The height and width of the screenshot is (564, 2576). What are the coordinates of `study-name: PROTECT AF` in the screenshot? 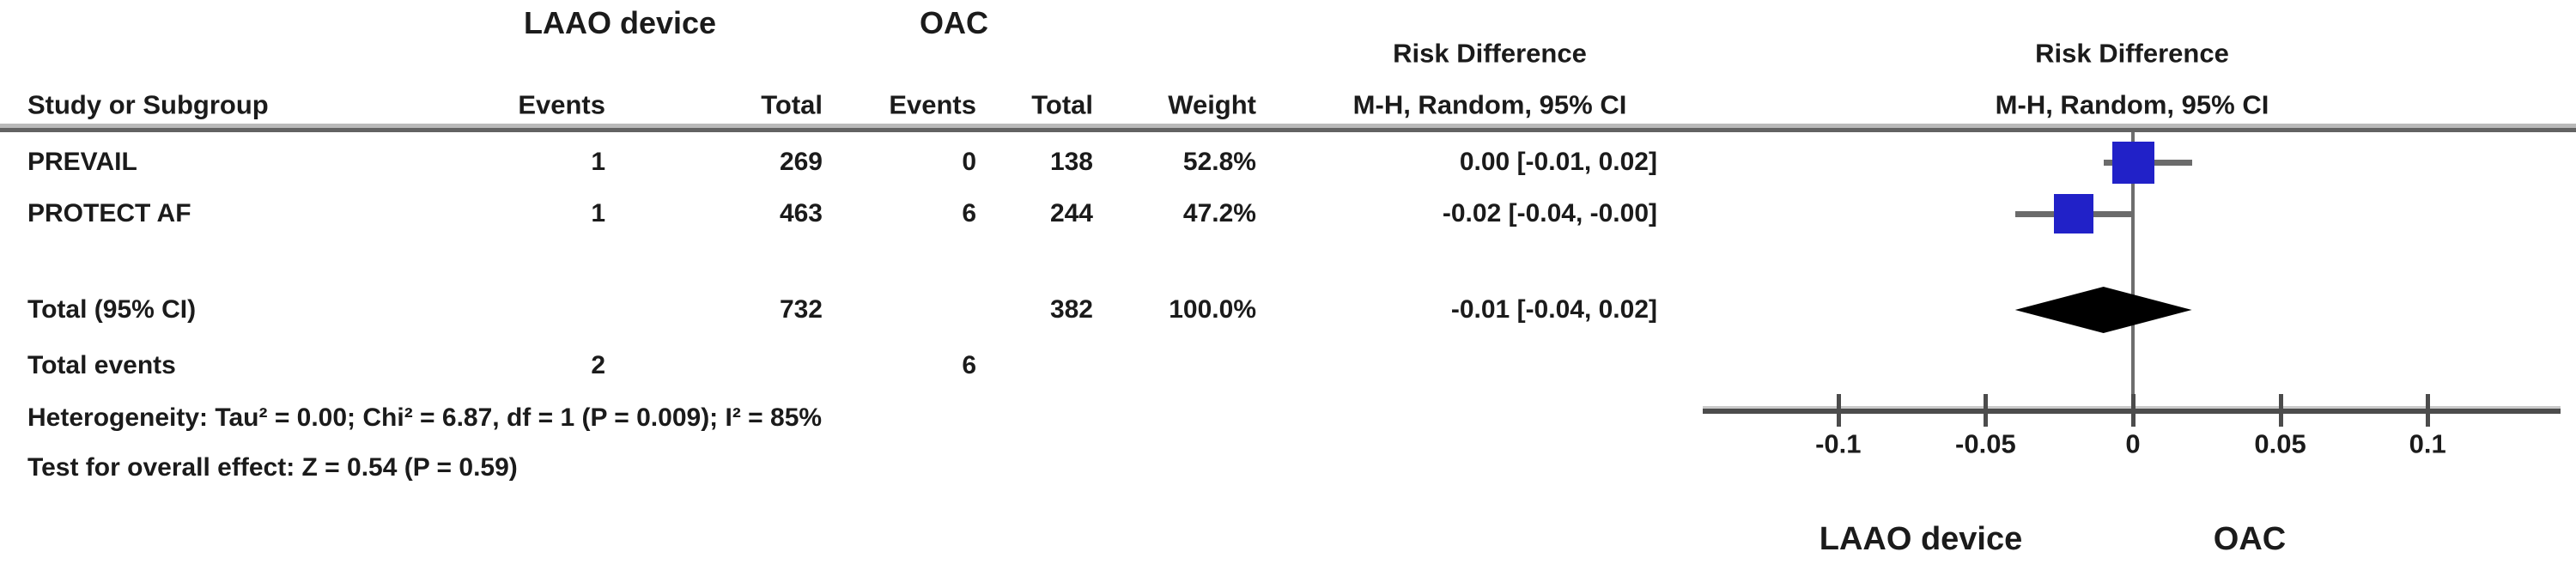 It's located at (109, 213).